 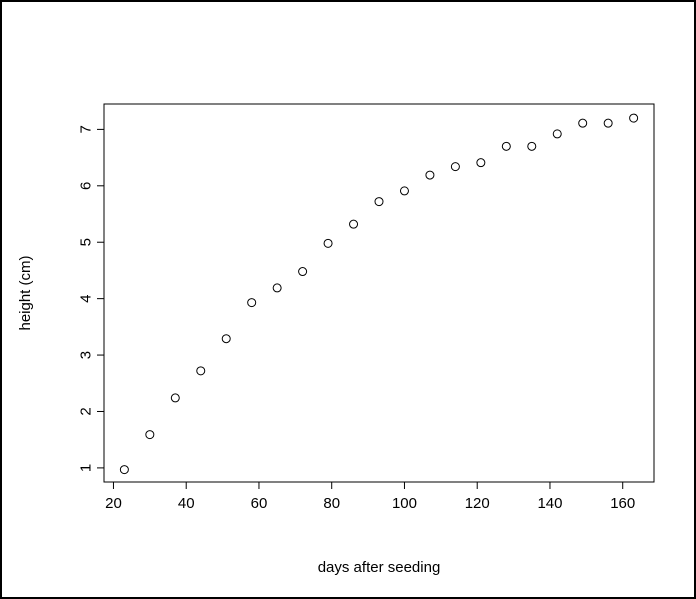 I want to click on y-tick-label: 1, so click(x=86, y=468).